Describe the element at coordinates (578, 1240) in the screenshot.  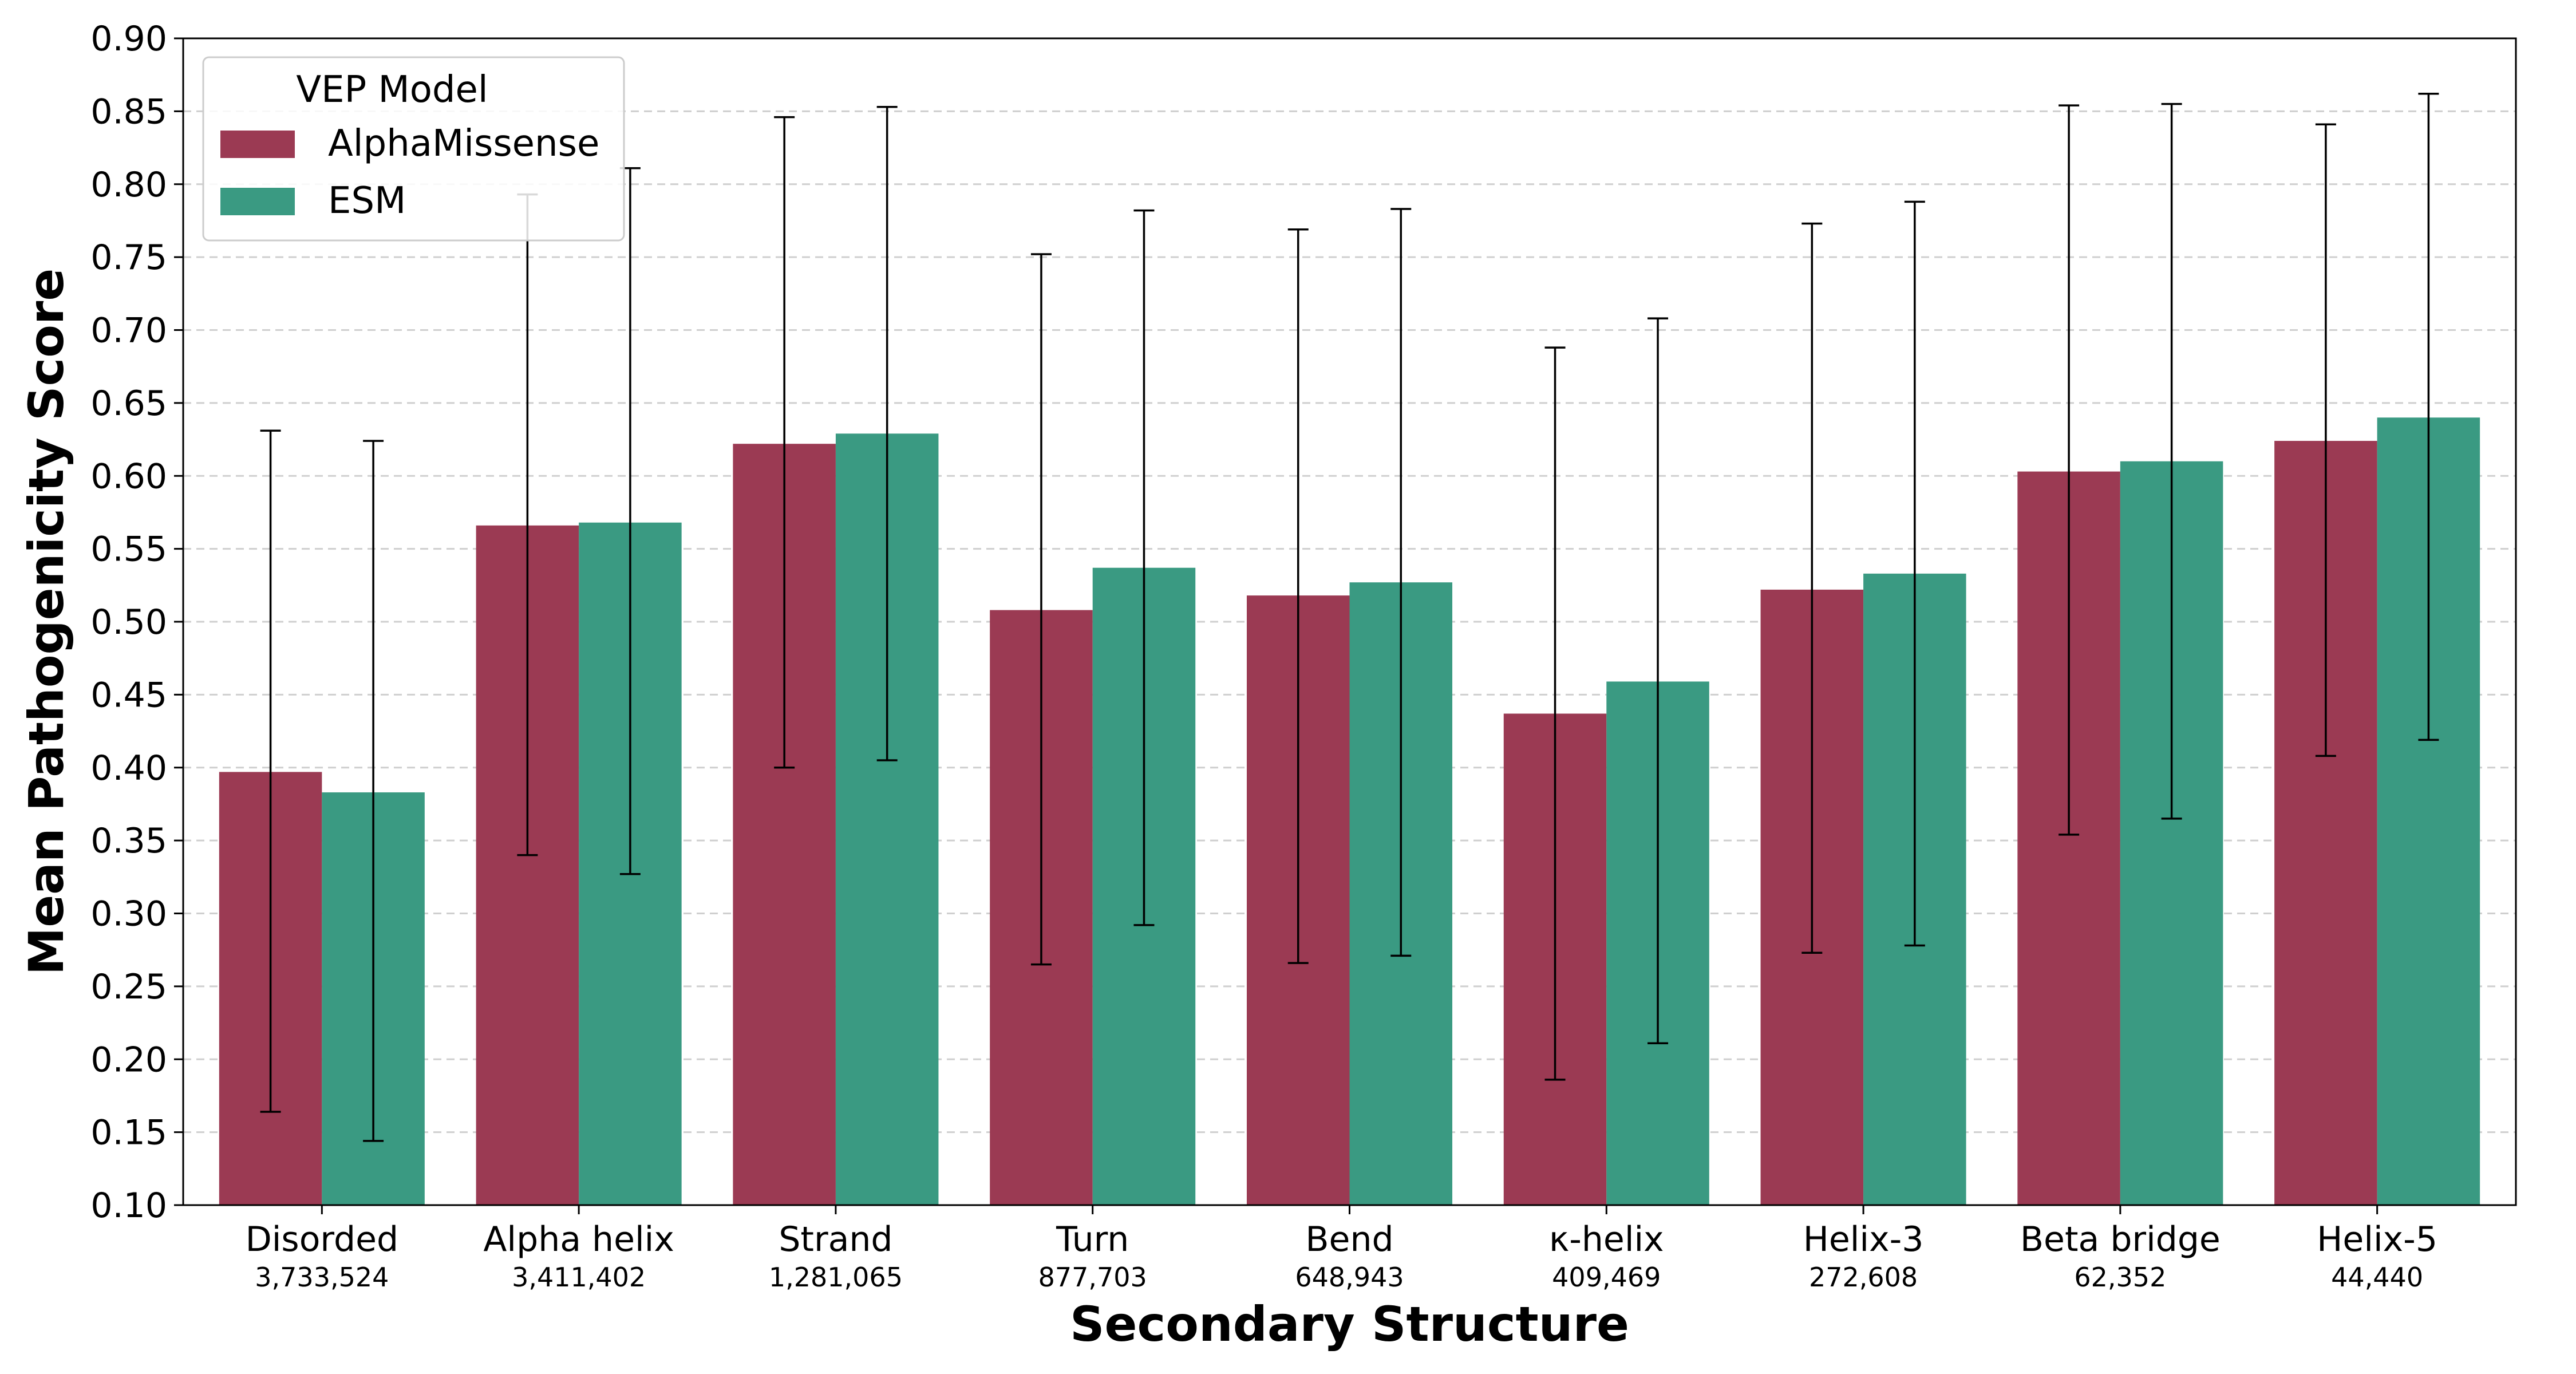
I see `x-tick-label: Alpha helix` at that location.